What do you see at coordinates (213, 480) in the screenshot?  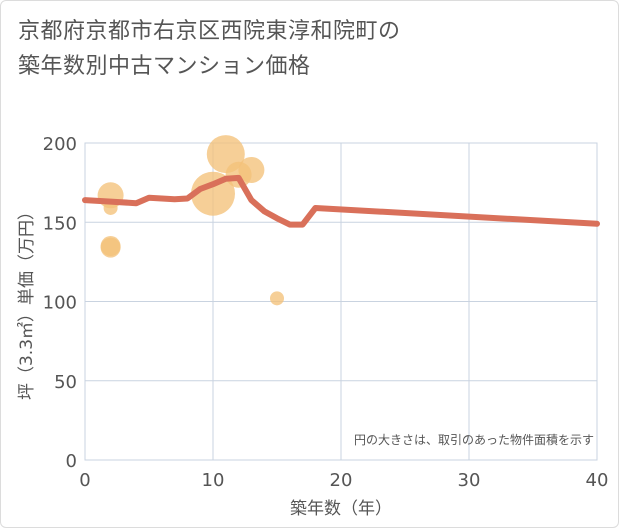 I see `x-tick-label: 10` at bounding box center [213, 480].